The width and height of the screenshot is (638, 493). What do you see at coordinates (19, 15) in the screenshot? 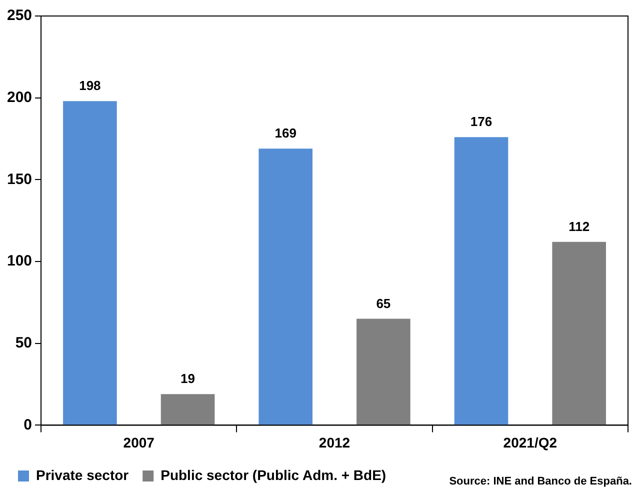
I see `y-tick-label: 250` at bounding box center [19, 15].